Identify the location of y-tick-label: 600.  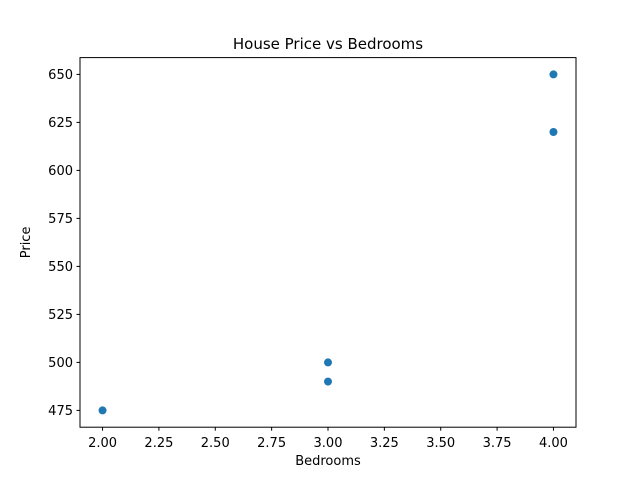
(60, 171).